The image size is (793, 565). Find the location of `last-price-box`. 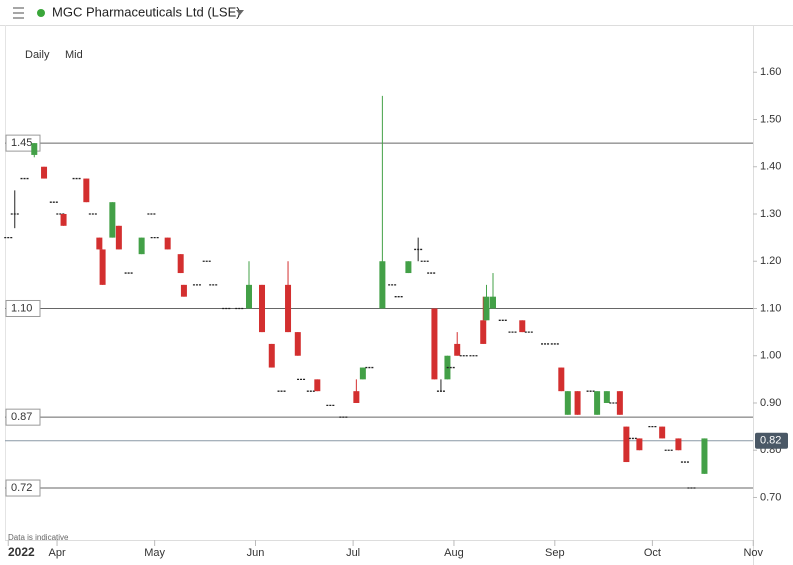

last-price-box is located at coordinates (771, 440).